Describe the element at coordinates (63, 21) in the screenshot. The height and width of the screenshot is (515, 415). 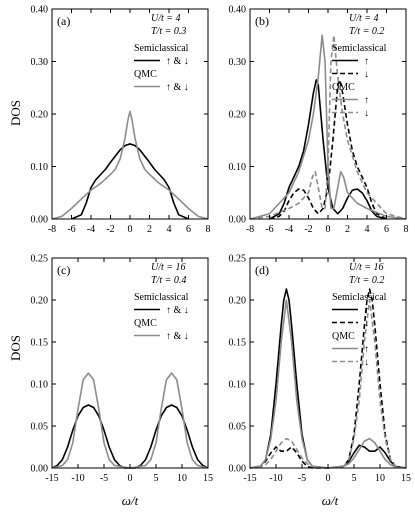
I see `panel-label: (a)` at that location.